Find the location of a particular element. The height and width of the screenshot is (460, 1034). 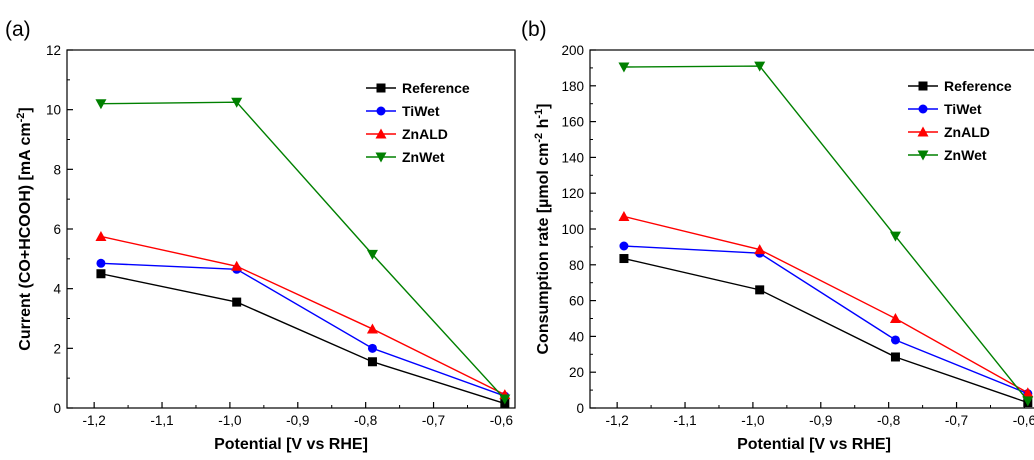

panel-a-y-axis-title-end: ] is located at coordinates (25, 109).